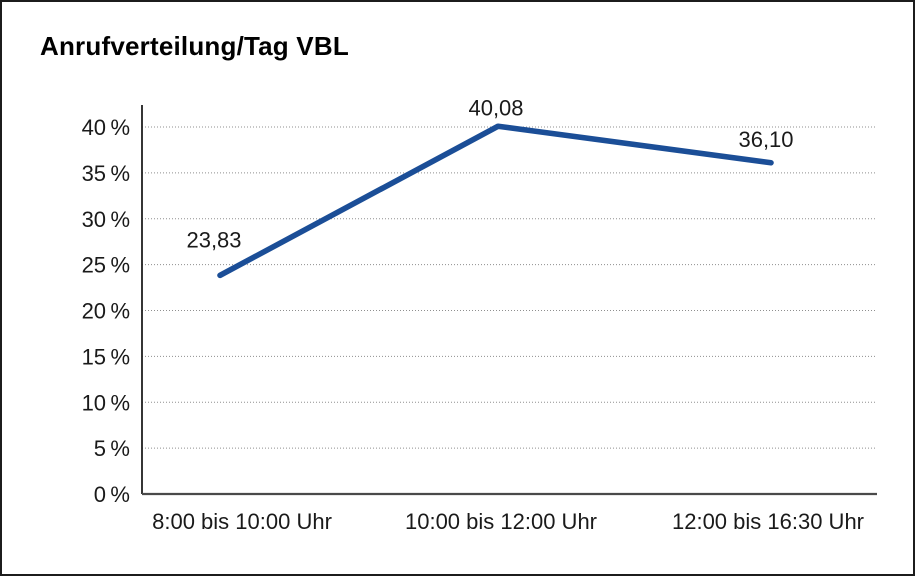  I want to click on data-label: 23,83, so click(213, 239).